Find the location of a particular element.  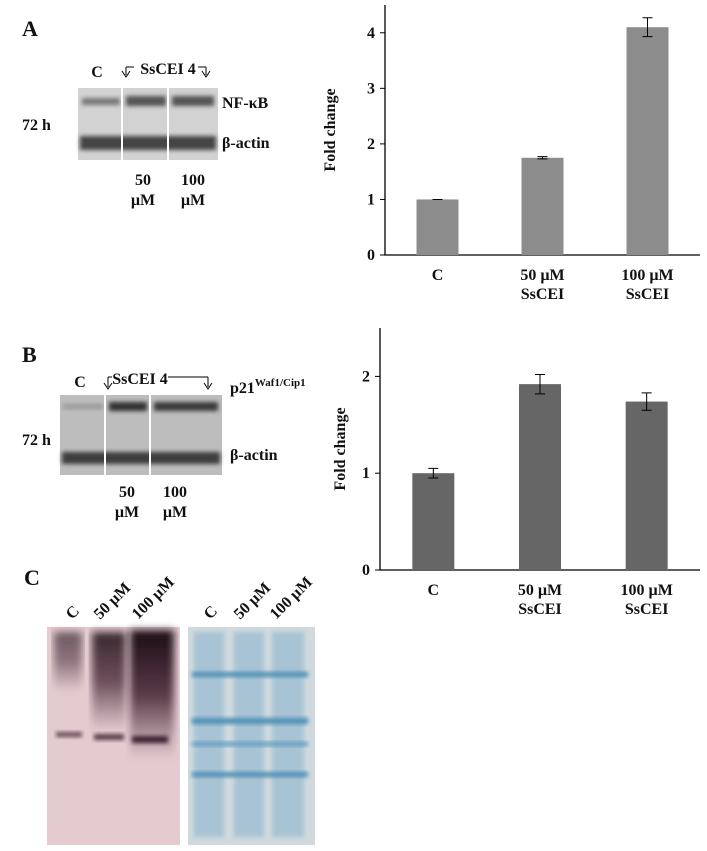

panel-label: C is located at coordinates (32, 577).